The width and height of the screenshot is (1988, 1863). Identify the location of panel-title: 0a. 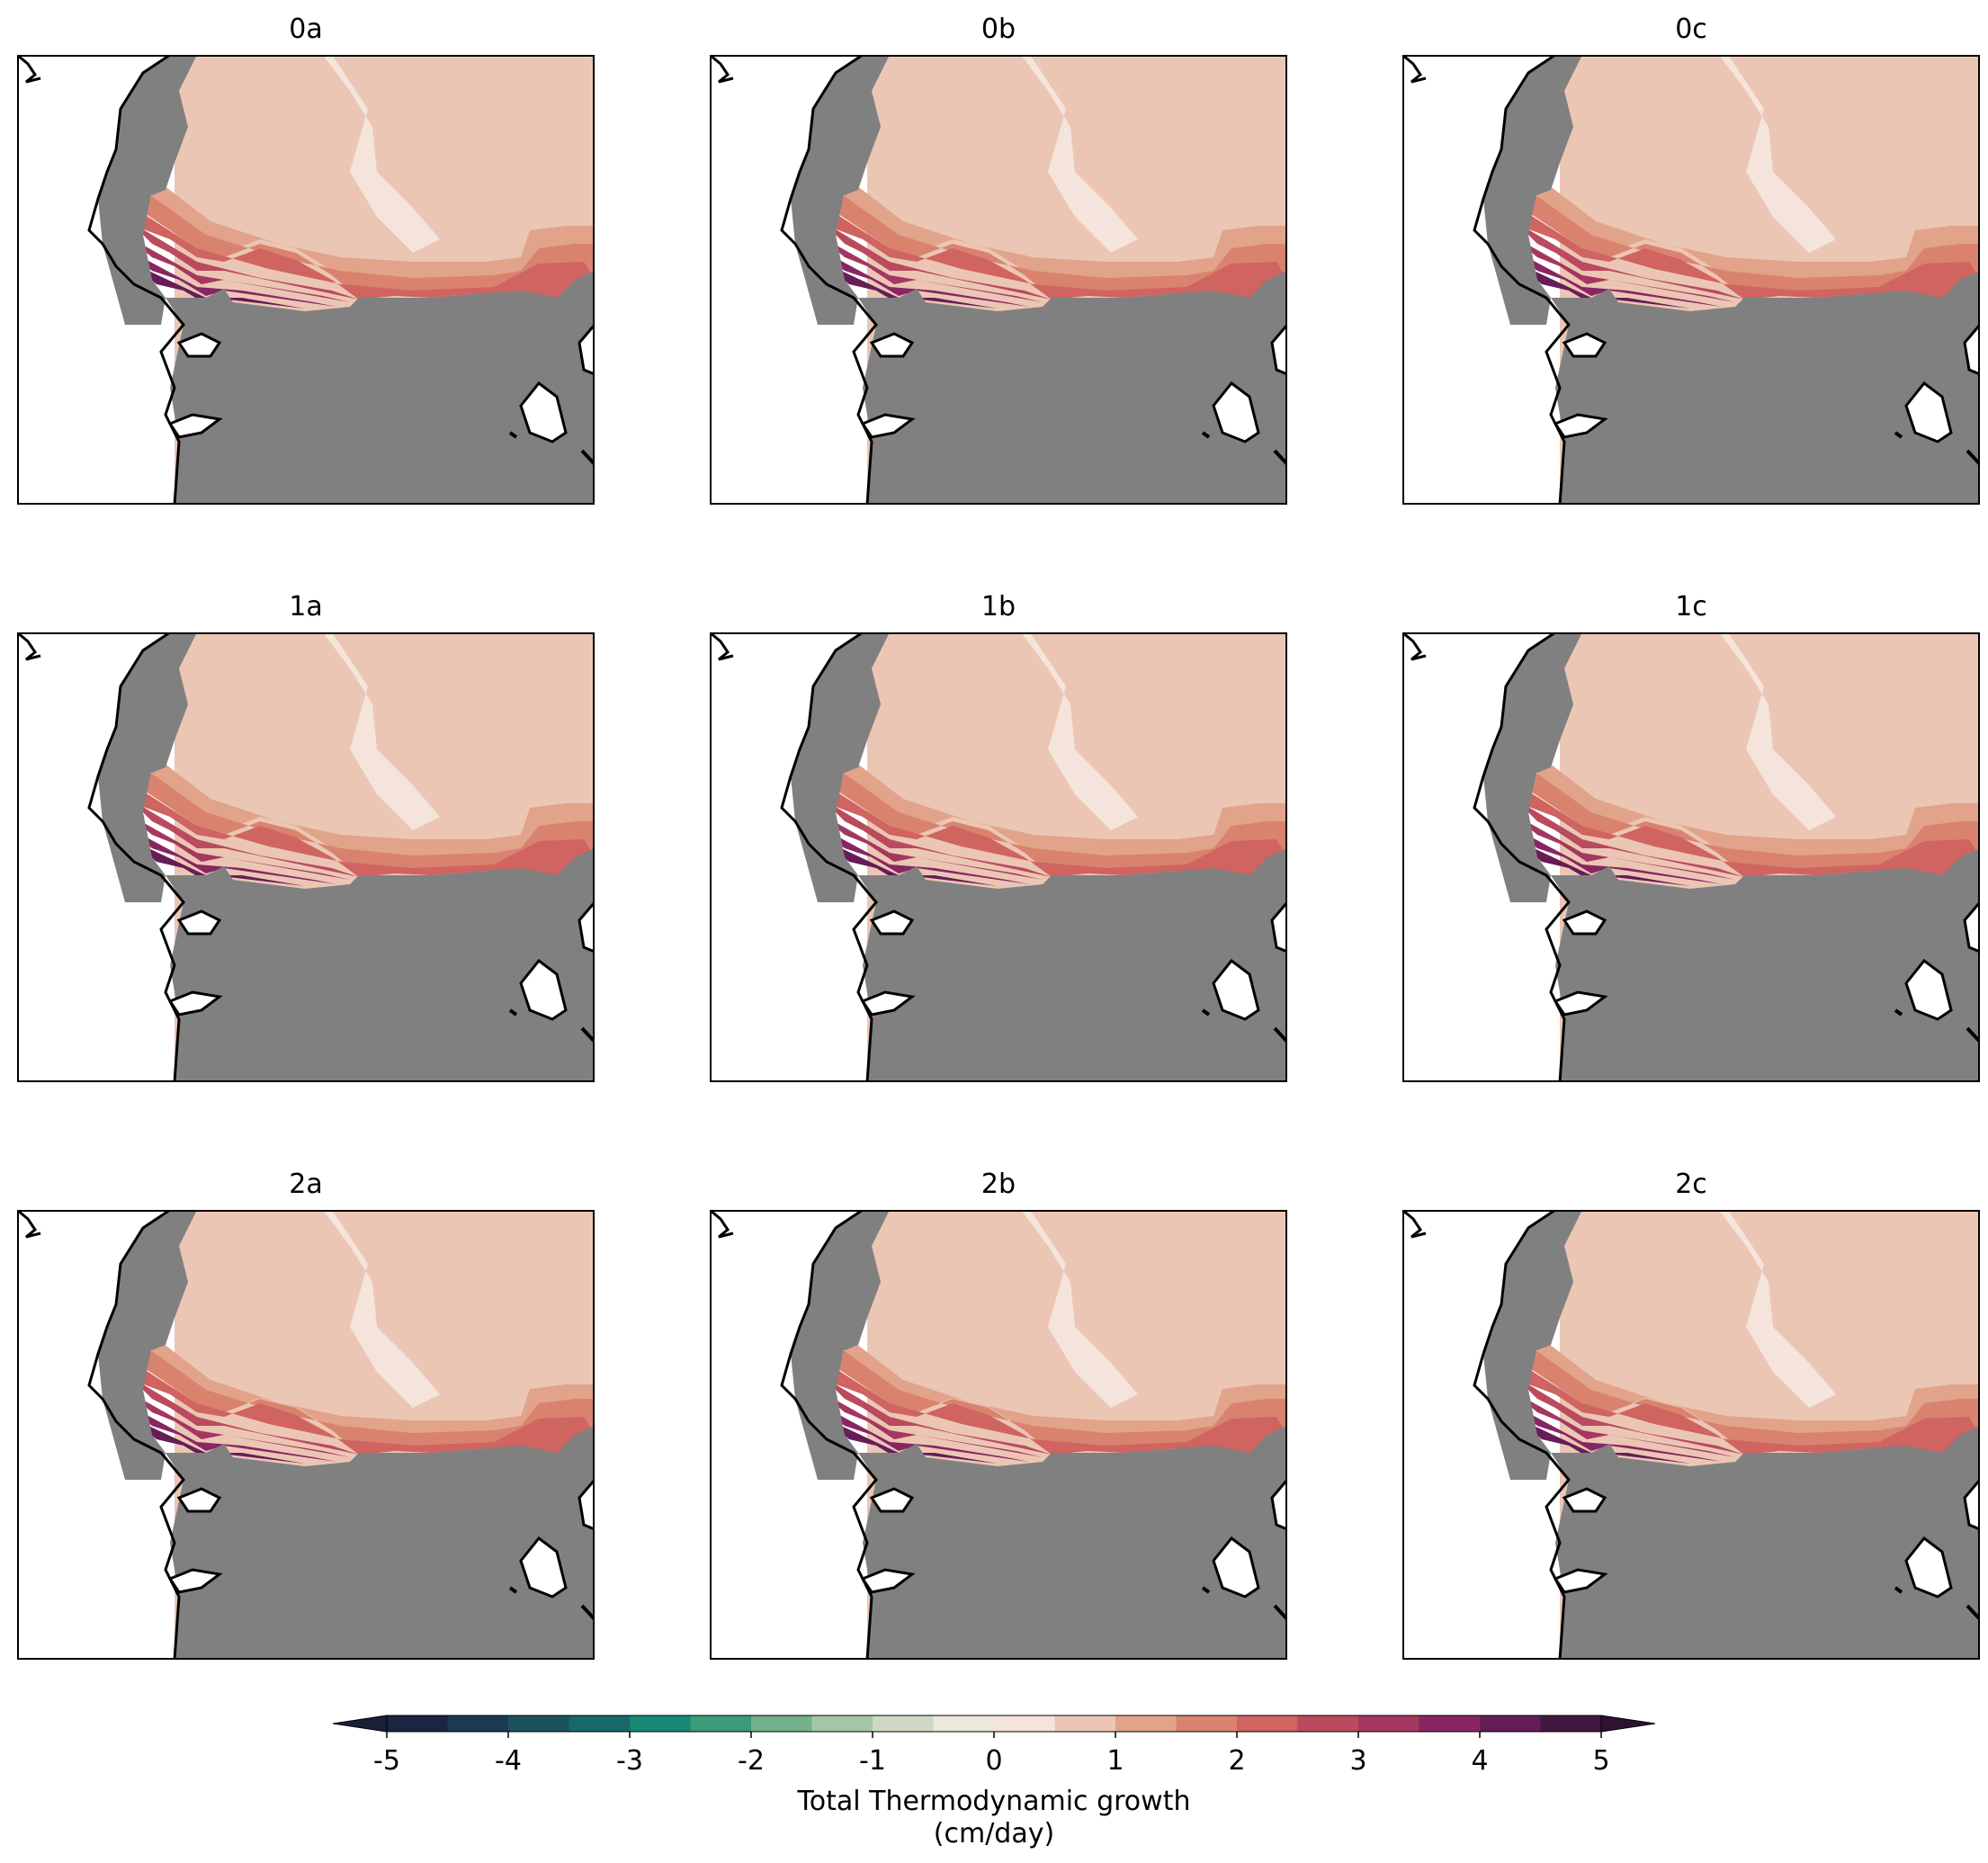
(306, 29).